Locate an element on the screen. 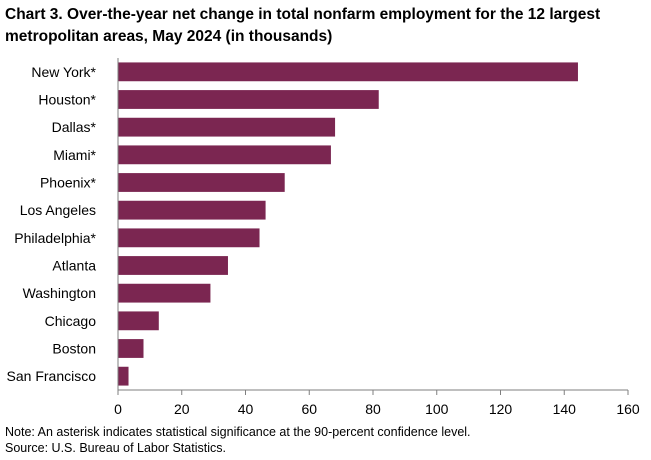 The width and height of the screenshot is (651, 460). category-label: Boston is located at coordinates (74, 349).